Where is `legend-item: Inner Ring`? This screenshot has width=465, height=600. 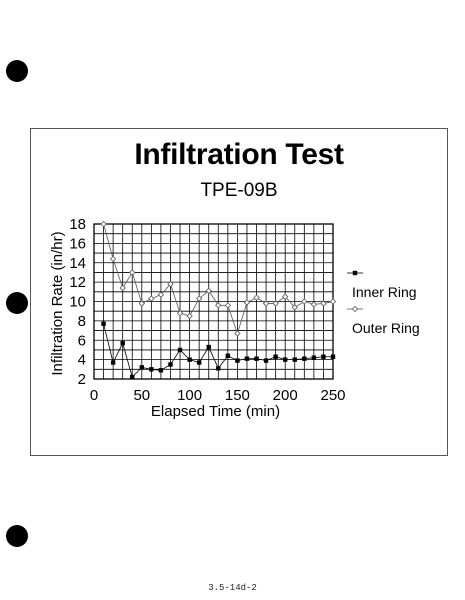
legend-item: Inner Ring is located at coordinates (382, 285).